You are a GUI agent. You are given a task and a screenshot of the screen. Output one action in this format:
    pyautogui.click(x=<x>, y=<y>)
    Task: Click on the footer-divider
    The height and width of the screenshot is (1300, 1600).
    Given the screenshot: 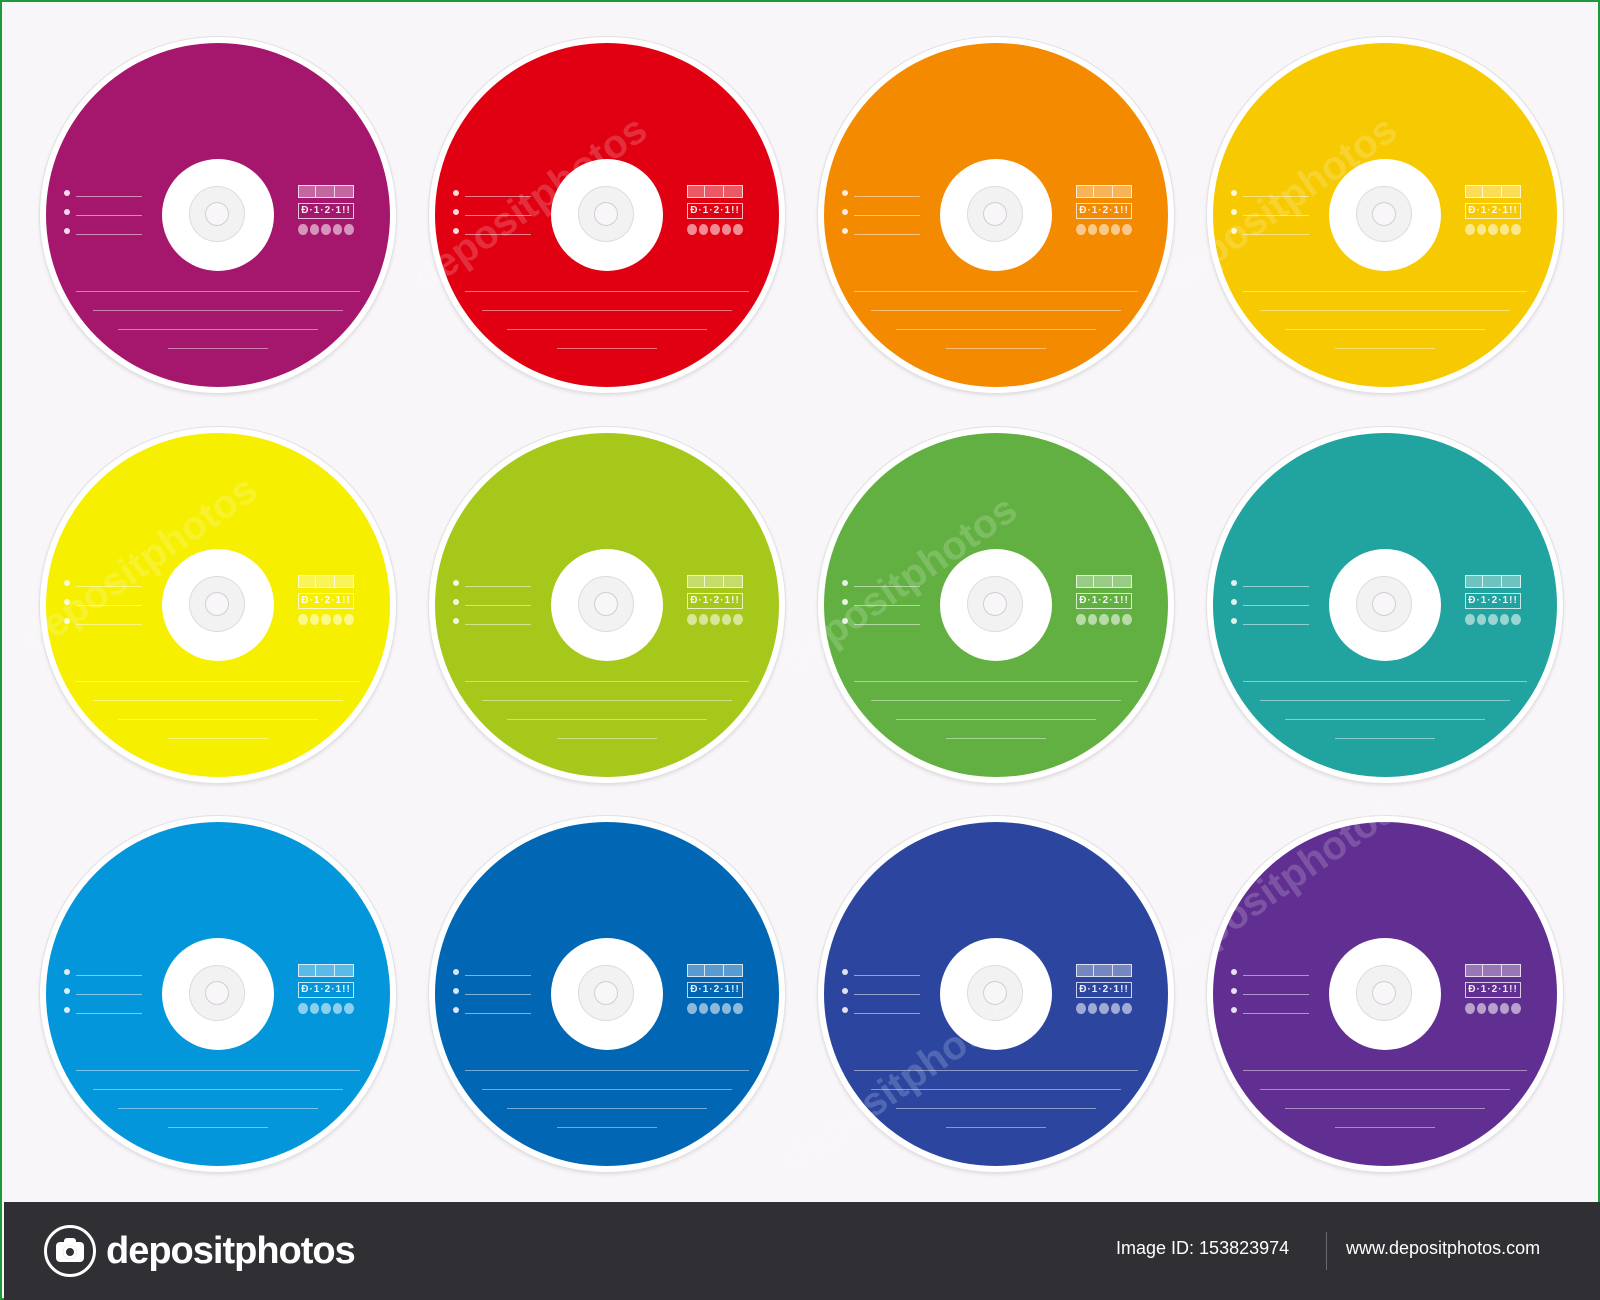 What is the action you would take?
    pyautogui.click(x=1326, y=1251)
    